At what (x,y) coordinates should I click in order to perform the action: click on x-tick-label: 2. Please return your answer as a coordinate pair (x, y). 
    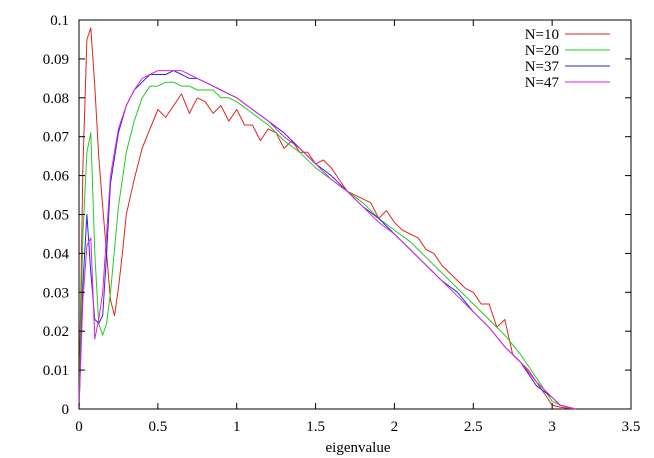
    Looking at the image, I should click on (395, 427).